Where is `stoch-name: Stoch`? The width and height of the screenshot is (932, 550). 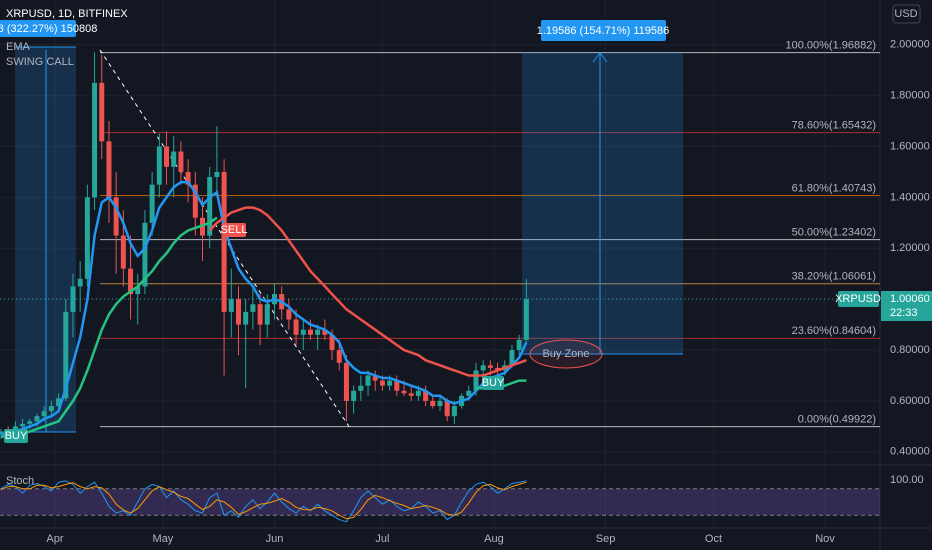 stoch-name: Stoch is located at coordinates (20, 481).